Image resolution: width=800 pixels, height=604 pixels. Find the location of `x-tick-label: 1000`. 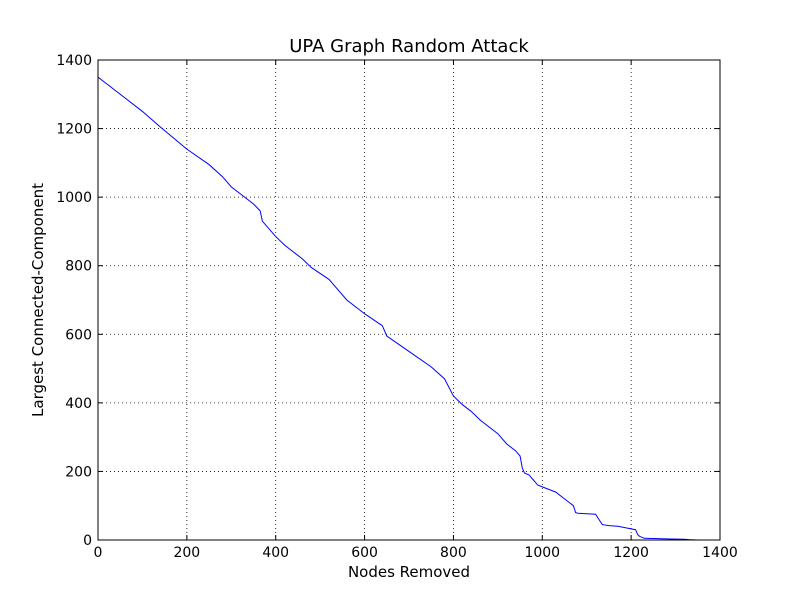

x-tick-label: 1000 is located at coordinates (542, 553).